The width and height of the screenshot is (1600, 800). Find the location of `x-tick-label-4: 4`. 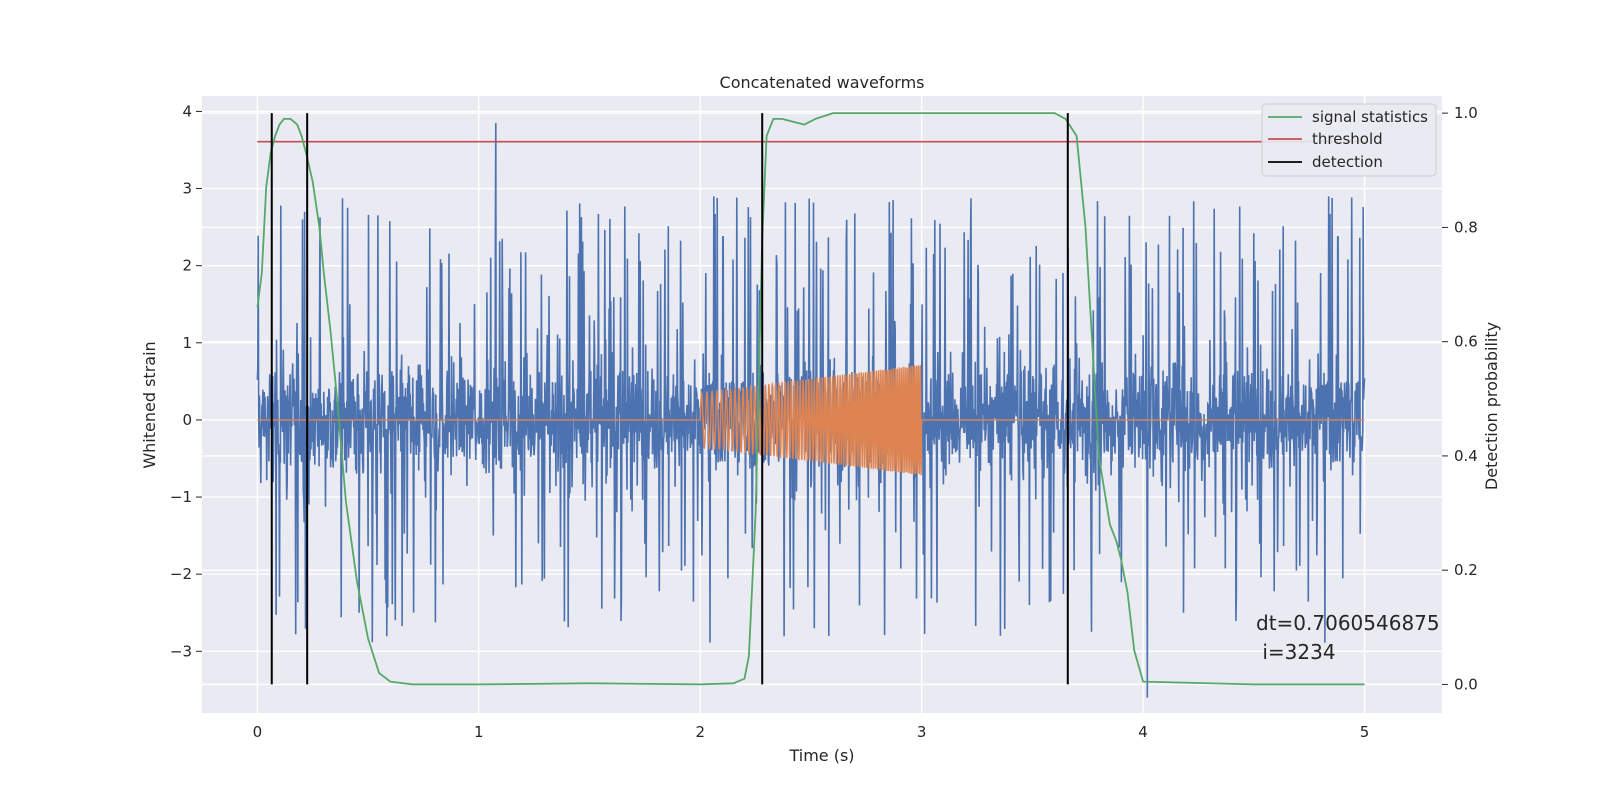

x-tick-label-4: 4 is located at coordinates (1143, 732).